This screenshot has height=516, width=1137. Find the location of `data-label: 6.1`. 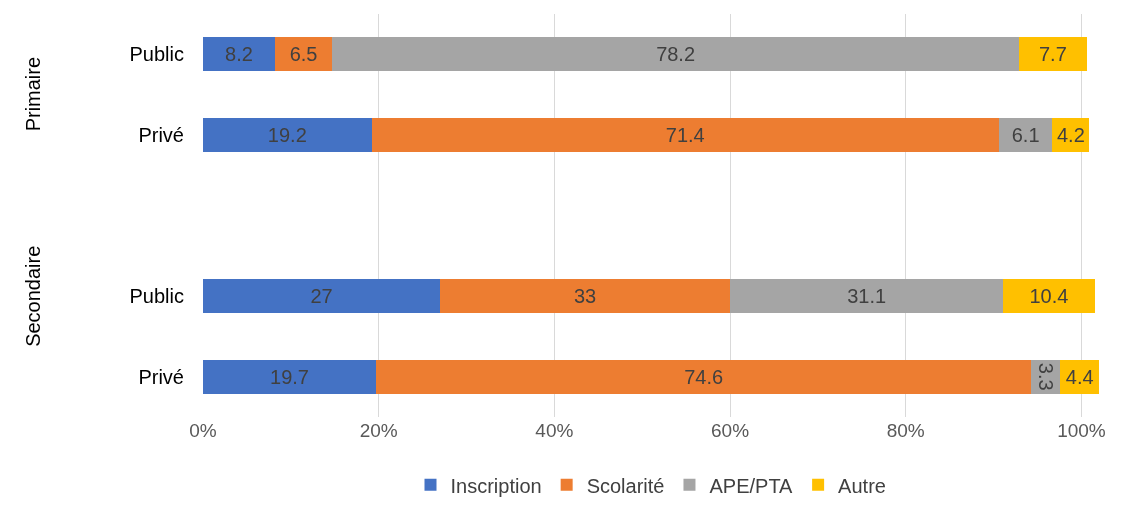

data-label: 6.1 is located at coordinates (1025, 134).